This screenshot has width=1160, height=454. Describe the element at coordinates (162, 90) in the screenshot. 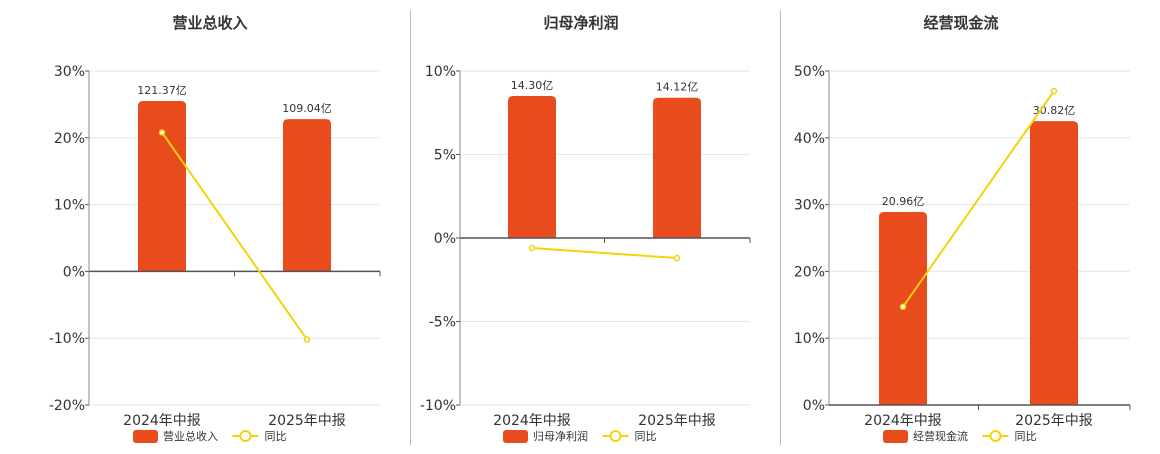

I see `bar-value-label: 121.37亿` at that location.